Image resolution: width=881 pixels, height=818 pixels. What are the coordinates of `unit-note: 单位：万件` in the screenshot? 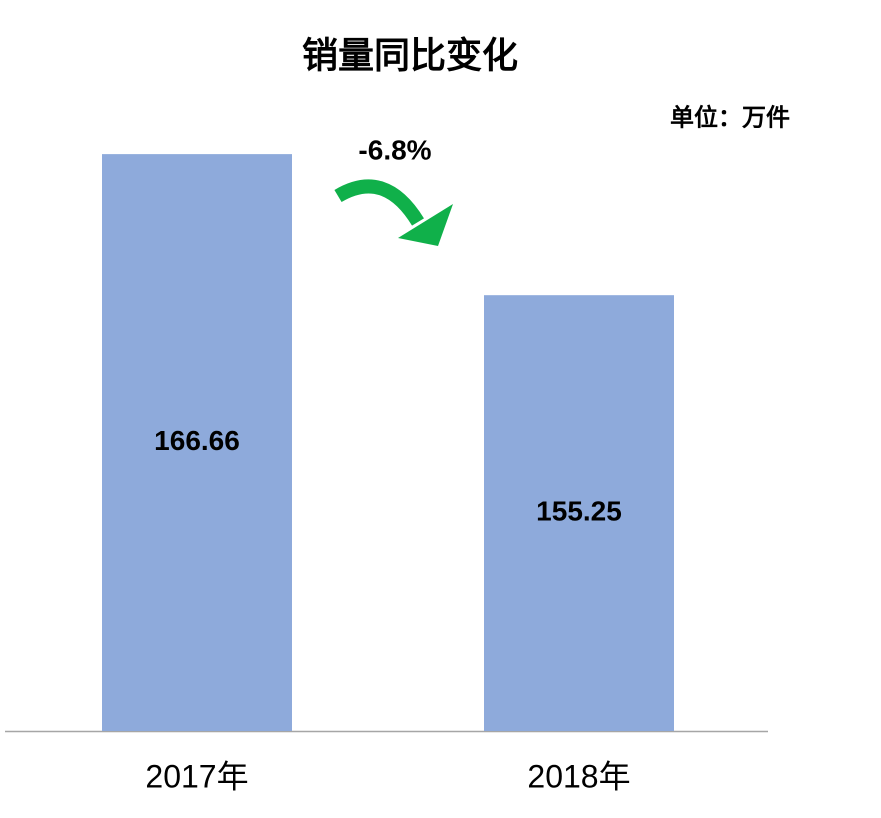 It's located at (730, 117).